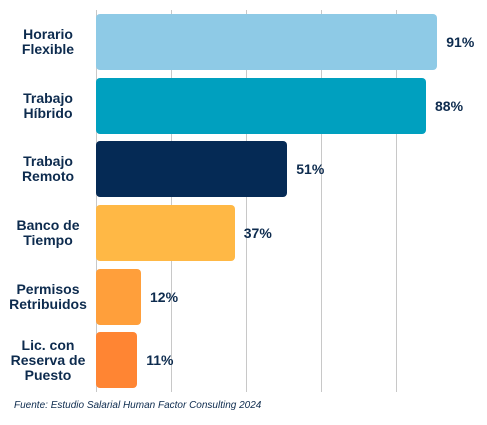  Describe the element at coordinates (310, 169) in the screenshot. I see `value-label: 51%` at that location.